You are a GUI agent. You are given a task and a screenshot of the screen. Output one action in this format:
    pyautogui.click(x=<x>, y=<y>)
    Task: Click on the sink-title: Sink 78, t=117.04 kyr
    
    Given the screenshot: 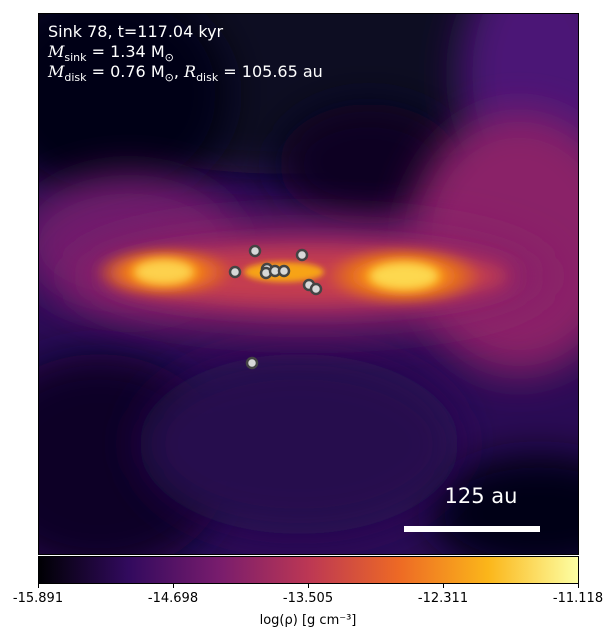 What is the action you would take?
    pyautogui.click(x=136, y=31)
    